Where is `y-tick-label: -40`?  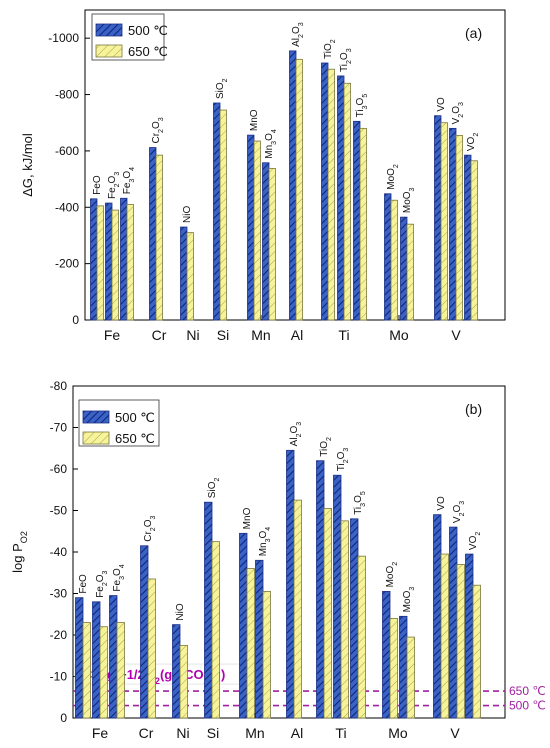 y-tick-label: -40 is located at coordinates (59, 552).